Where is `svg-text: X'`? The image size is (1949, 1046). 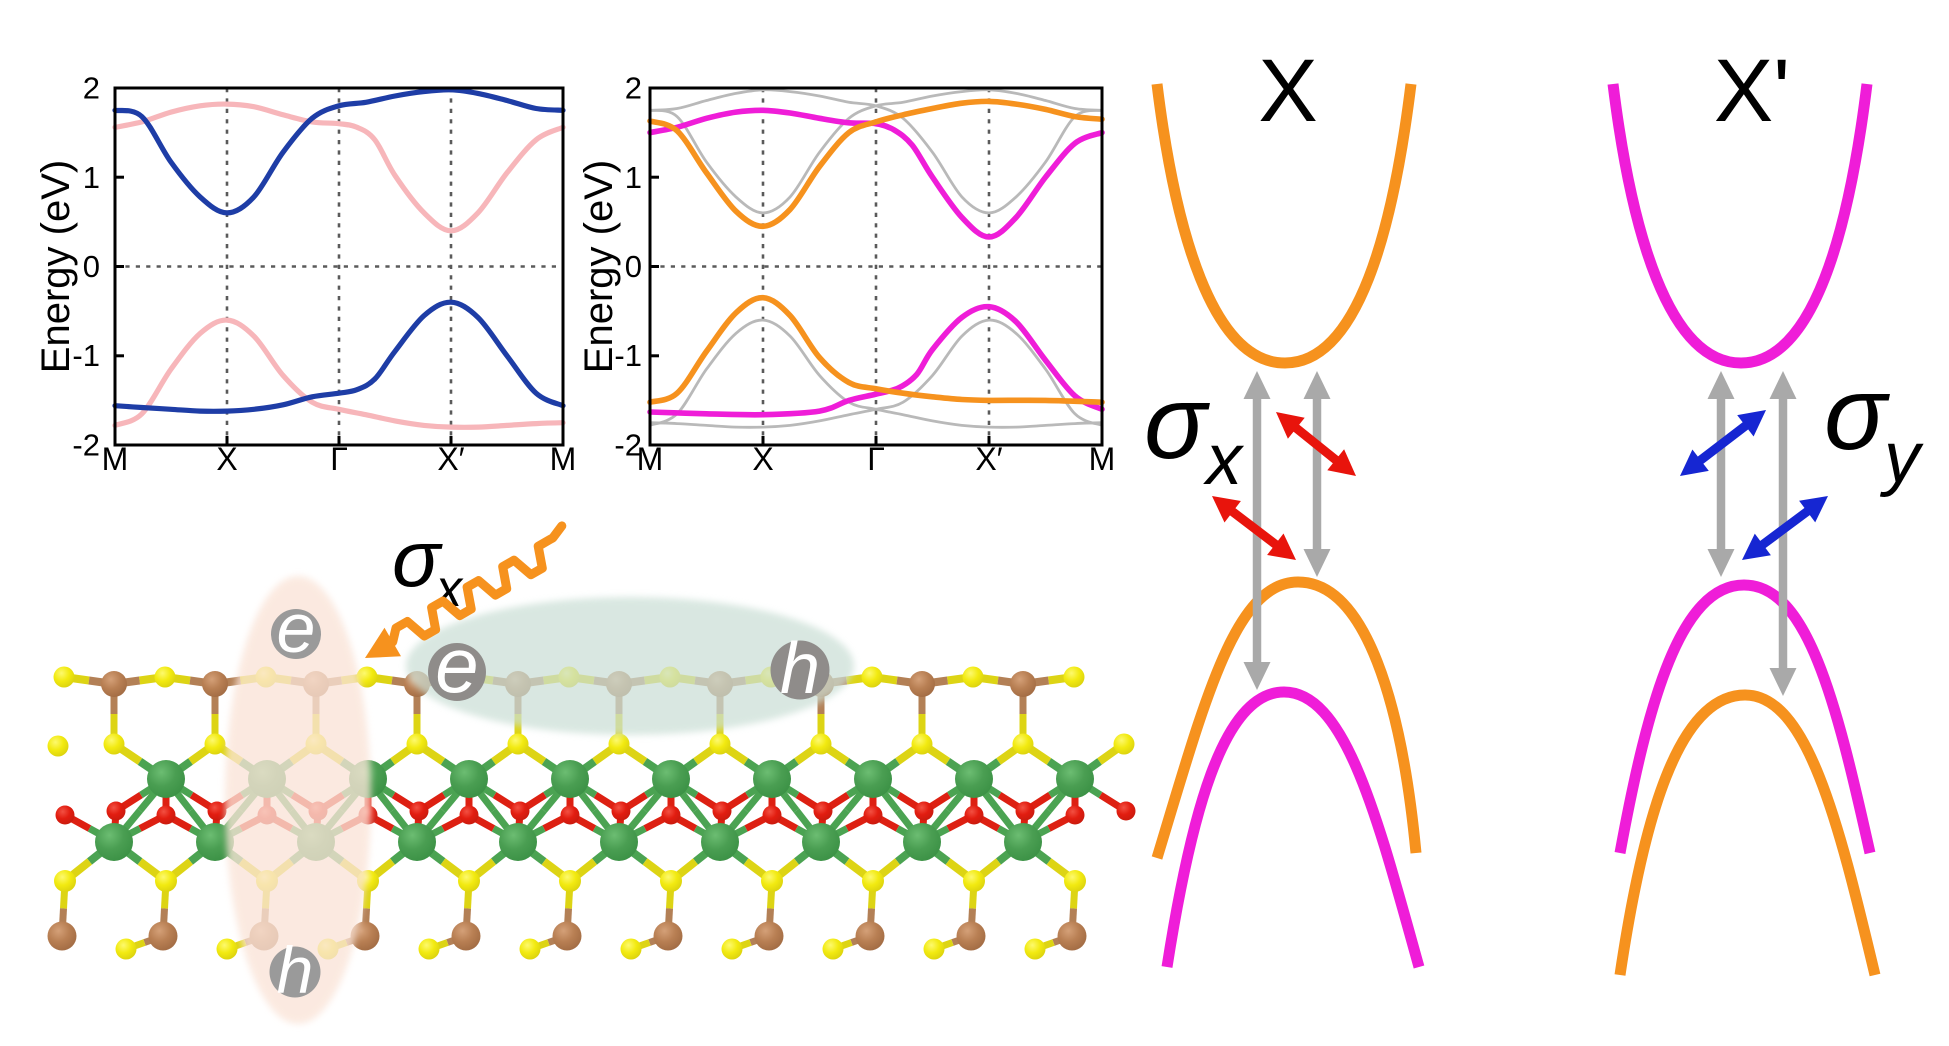 svg-text: X' is located at coordinates (1752, 90).